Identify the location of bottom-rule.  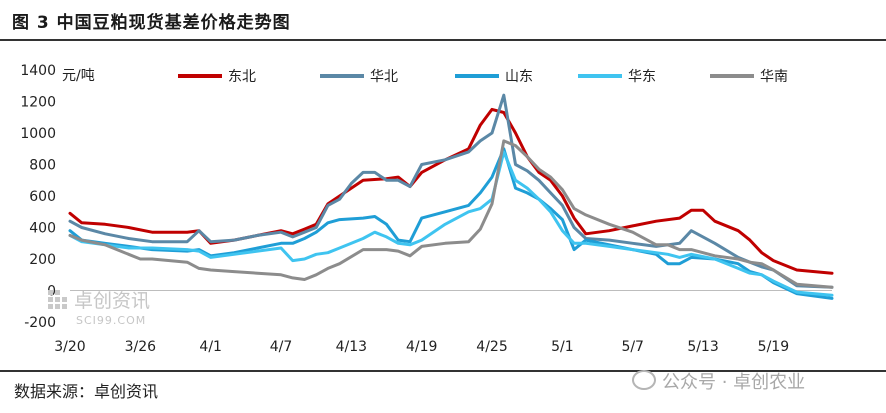
(443, 371).